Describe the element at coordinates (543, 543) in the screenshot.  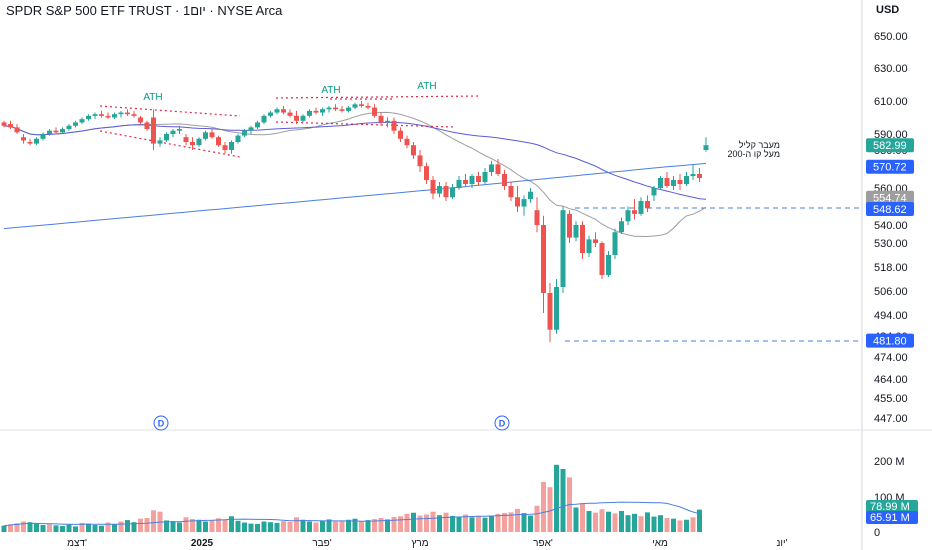
I see `x-tick-label: אפר'` at that location.